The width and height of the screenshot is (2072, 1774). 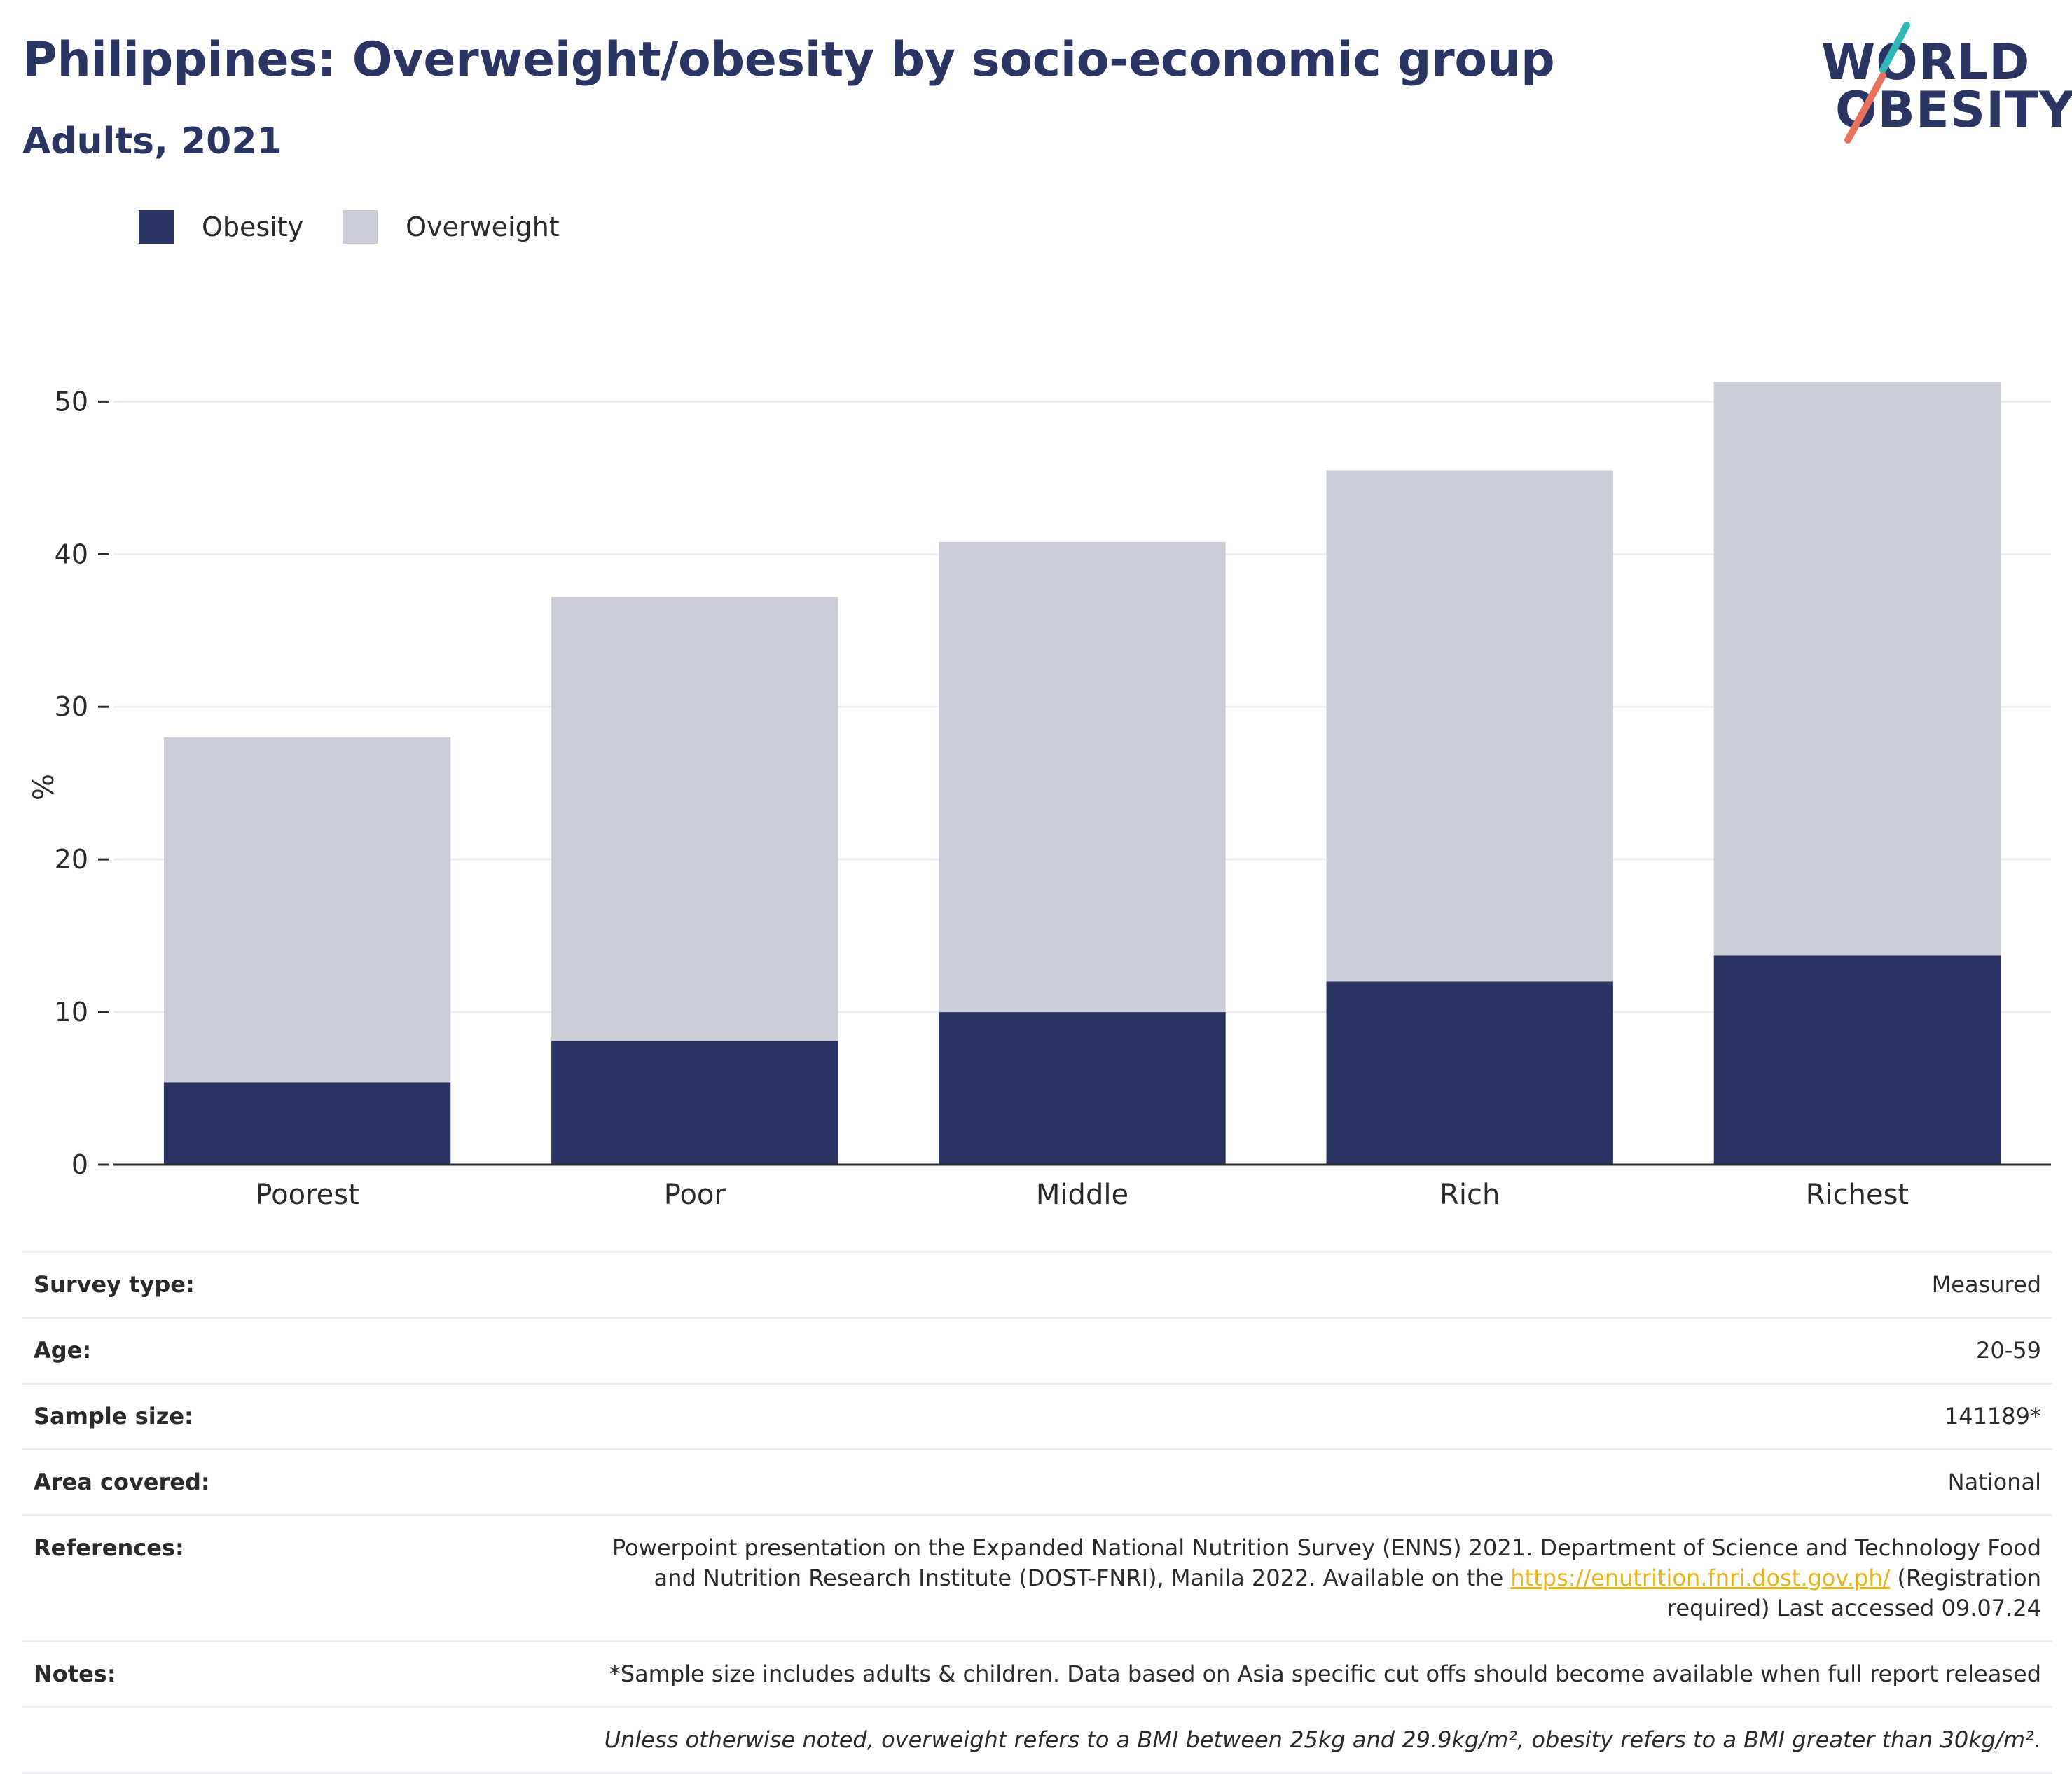 I want to click on references-link: https://enutrition.fnri.dost.gov.ph/, so click(x=1701, y=1578).